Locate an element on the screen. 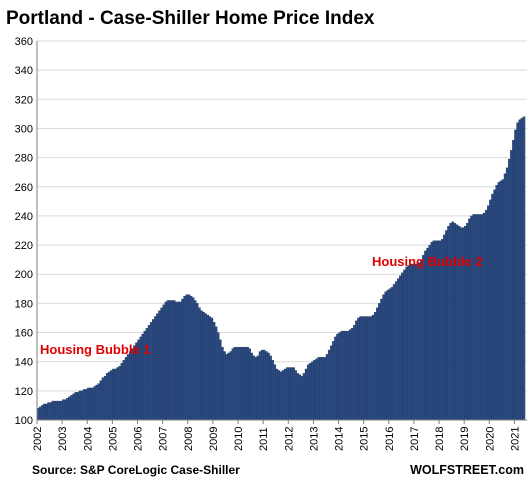 This screenshot has height=481, width=530. annotation-housing-bubble-1: Housing Bubble 1 is located at coordinates (95, 349).